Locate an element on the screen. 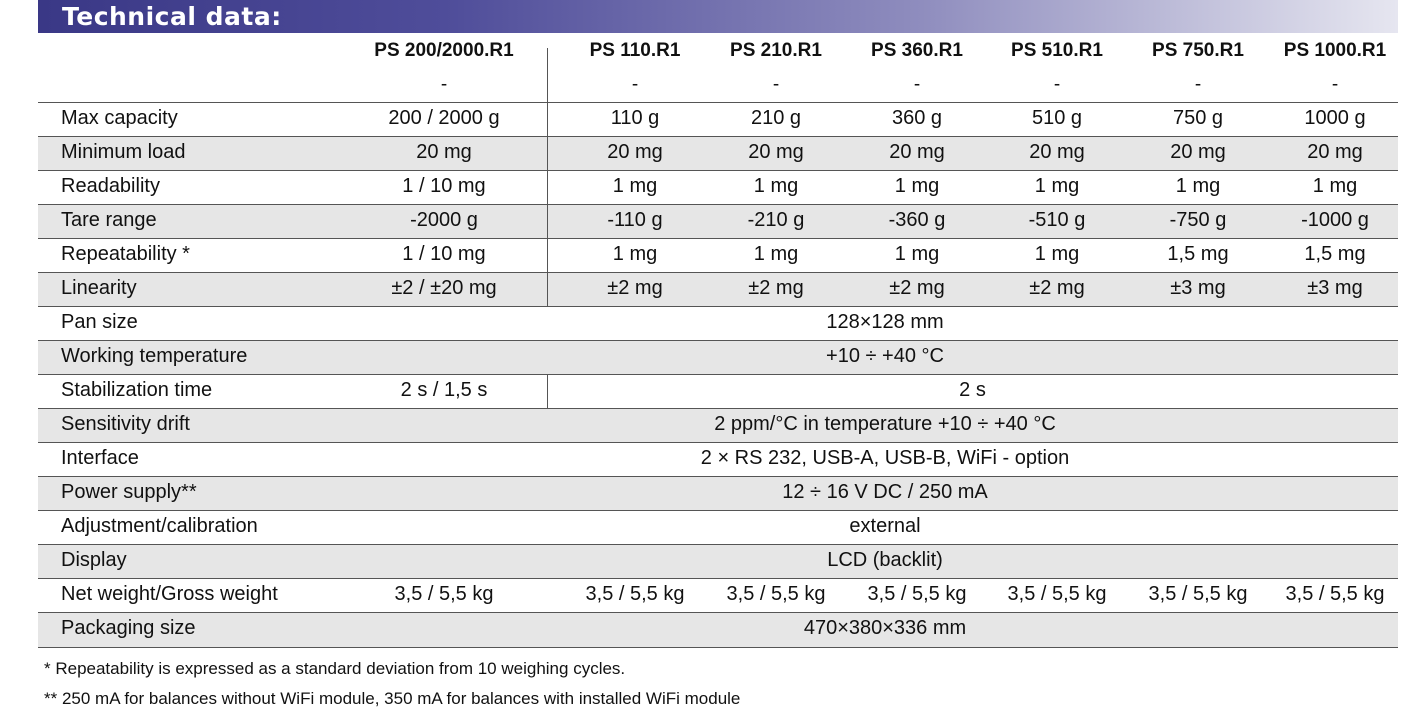 This screenshot has width=1418, height=722. table-row: Display LCD (backlit) is located at coordinates (718, 561).